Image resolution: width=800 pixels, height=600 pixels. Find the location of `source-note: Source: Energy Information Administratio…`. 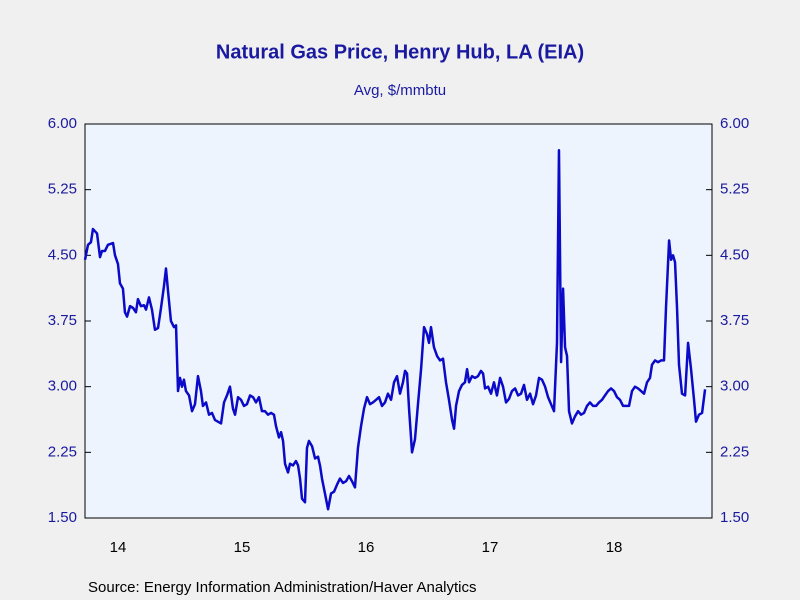

source-note: Source: Energy Information Administratio… is located at coordinates (282, 587).